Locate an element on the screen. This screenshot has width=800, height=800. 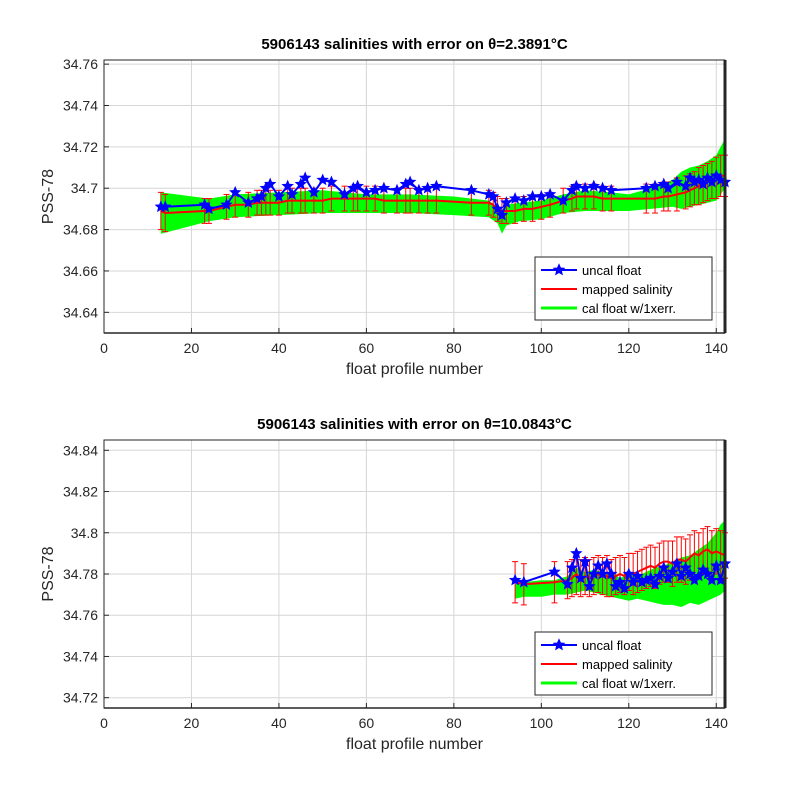
legend-item-mapped-salinity: mapped salinity is located at coordinates (607, 289).